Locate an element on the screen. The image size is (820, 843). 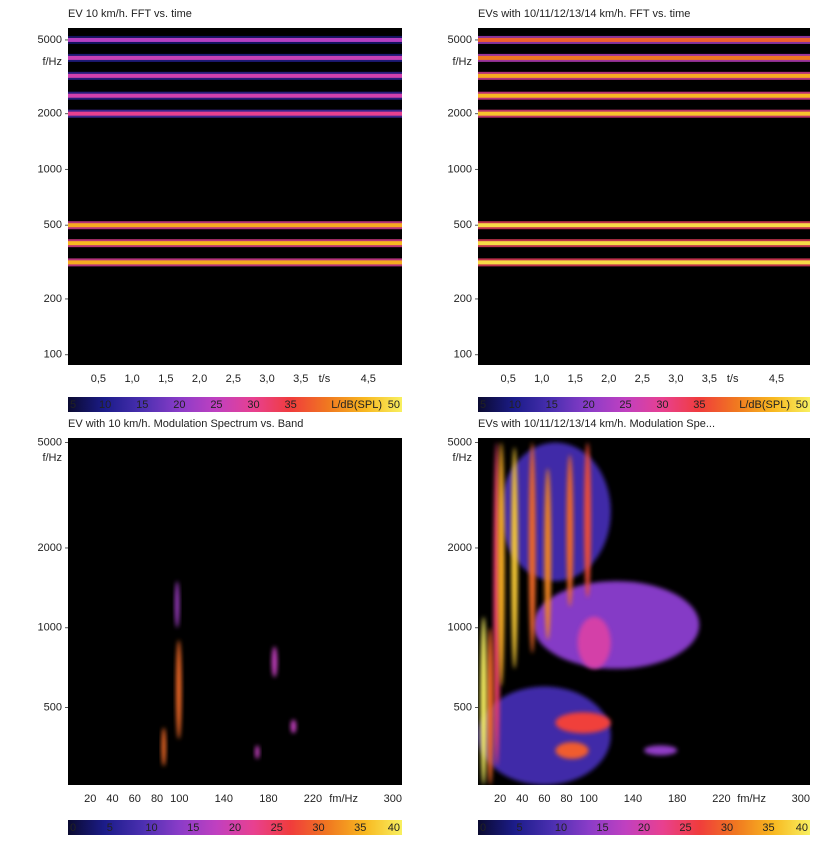
x-axis-label: t/s is located at coordinates (733, 379).